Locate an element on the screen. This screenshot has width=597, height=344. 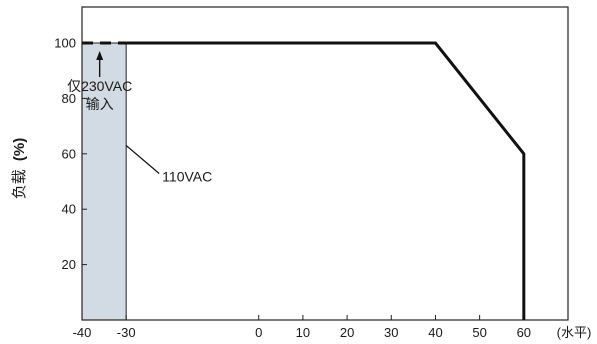
y-axis-label-unit: (%) is located at coordinates (19, 149).